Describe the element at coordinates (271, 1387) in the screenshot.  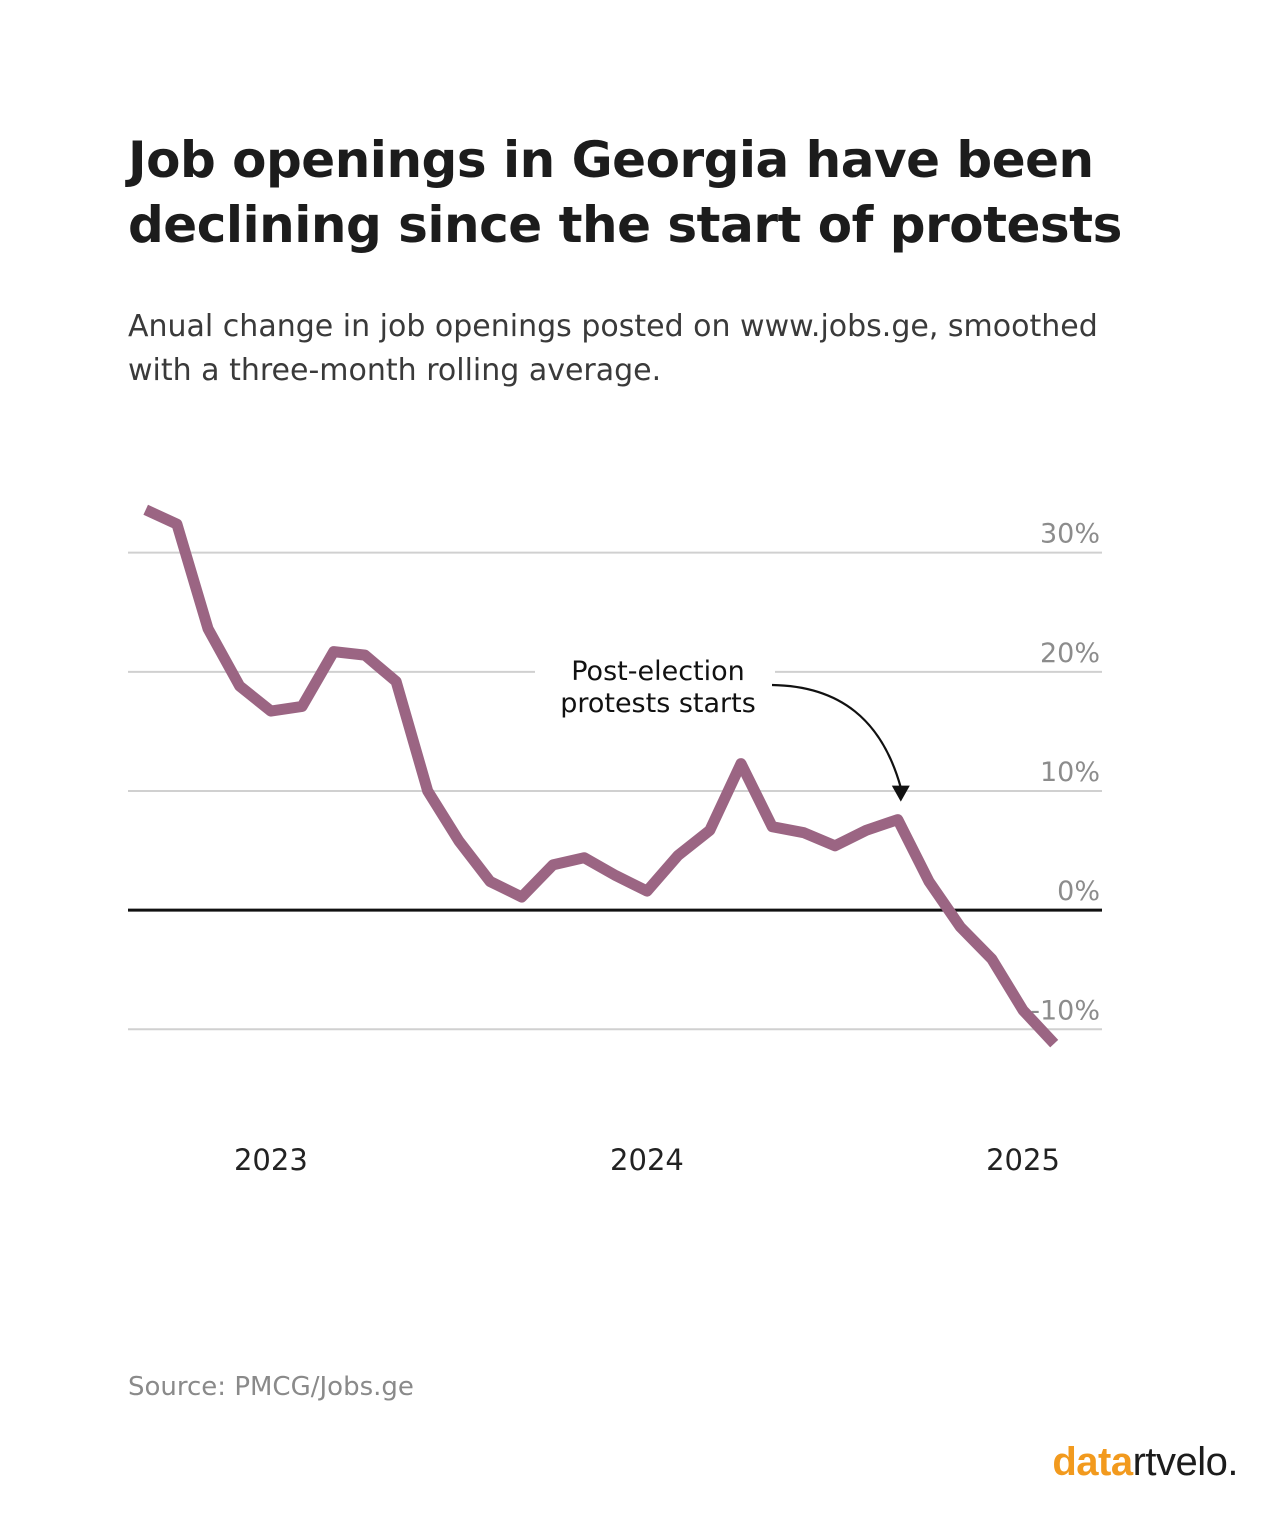
I see `source-note: Source: PMCG/Jobs.ge` at that location.